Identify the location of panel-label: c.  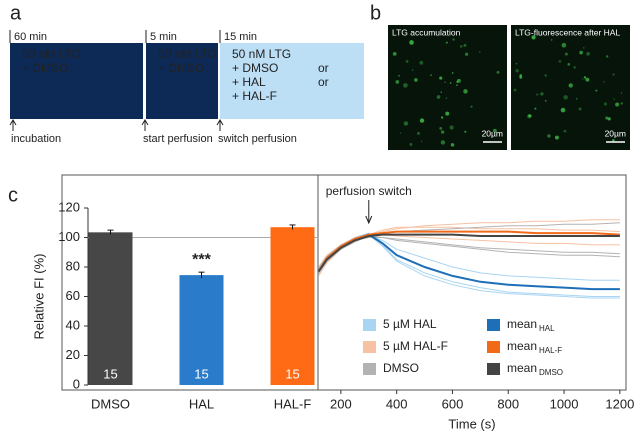
(13, 195).